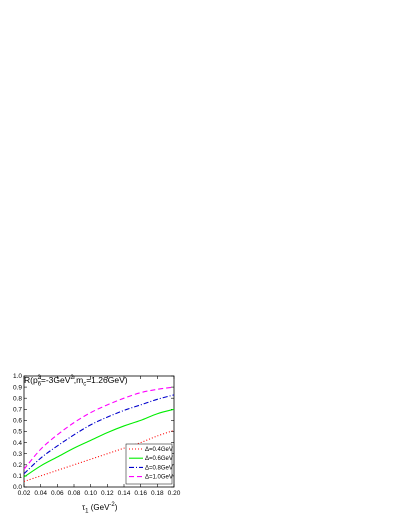  Describe the element at coordinates (159, 459) in the screenshot. I see `legend-label: Δ=0.6GeV` at that location.